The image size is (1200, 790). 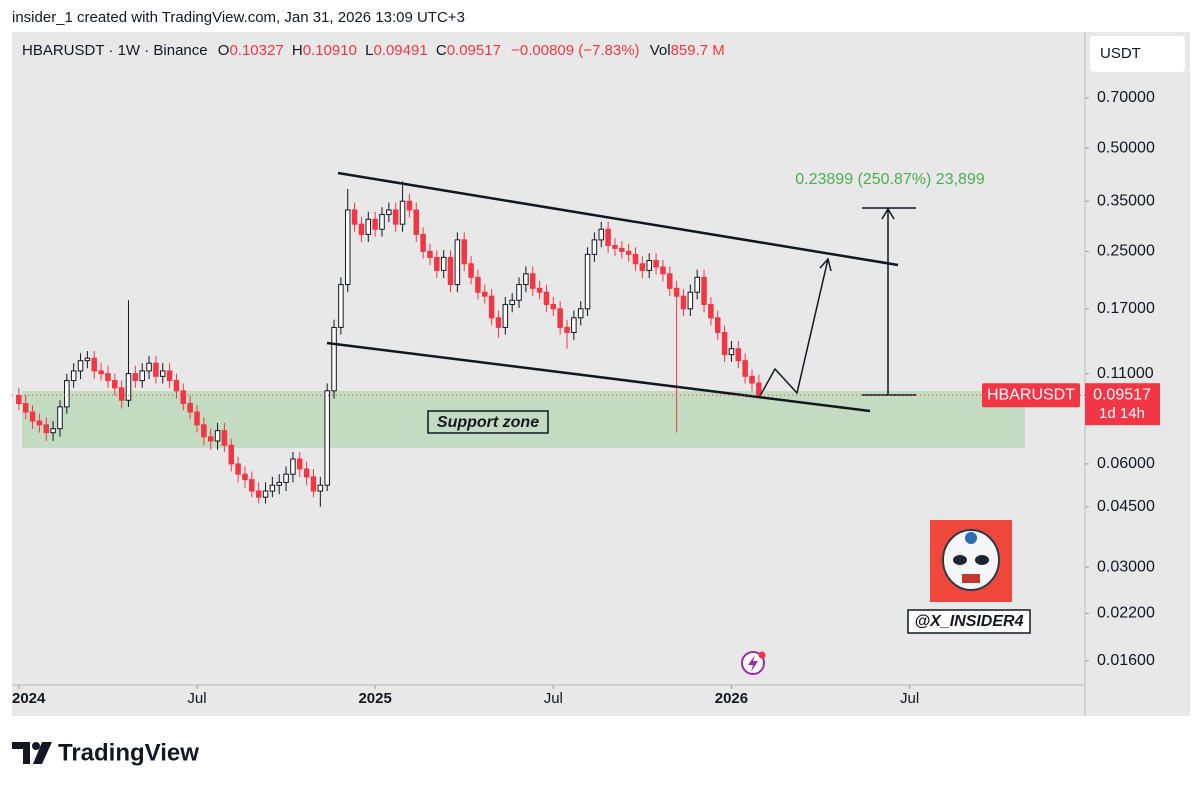 I want to click on x-tick-label: 2026, so click(x=731, y=698).